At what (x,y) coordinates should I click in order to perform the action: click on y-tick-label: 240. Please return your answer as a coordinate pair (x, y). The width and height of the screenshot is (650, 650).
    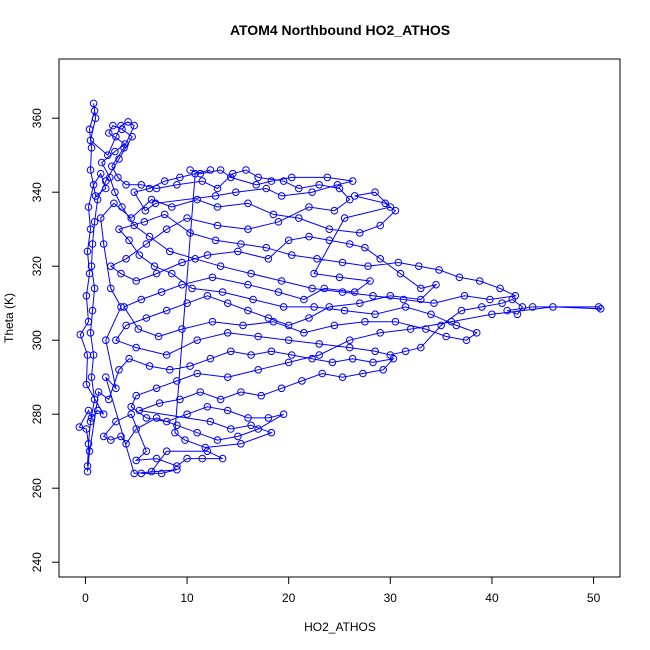
    Looking at the image, I should click on (37, 562).